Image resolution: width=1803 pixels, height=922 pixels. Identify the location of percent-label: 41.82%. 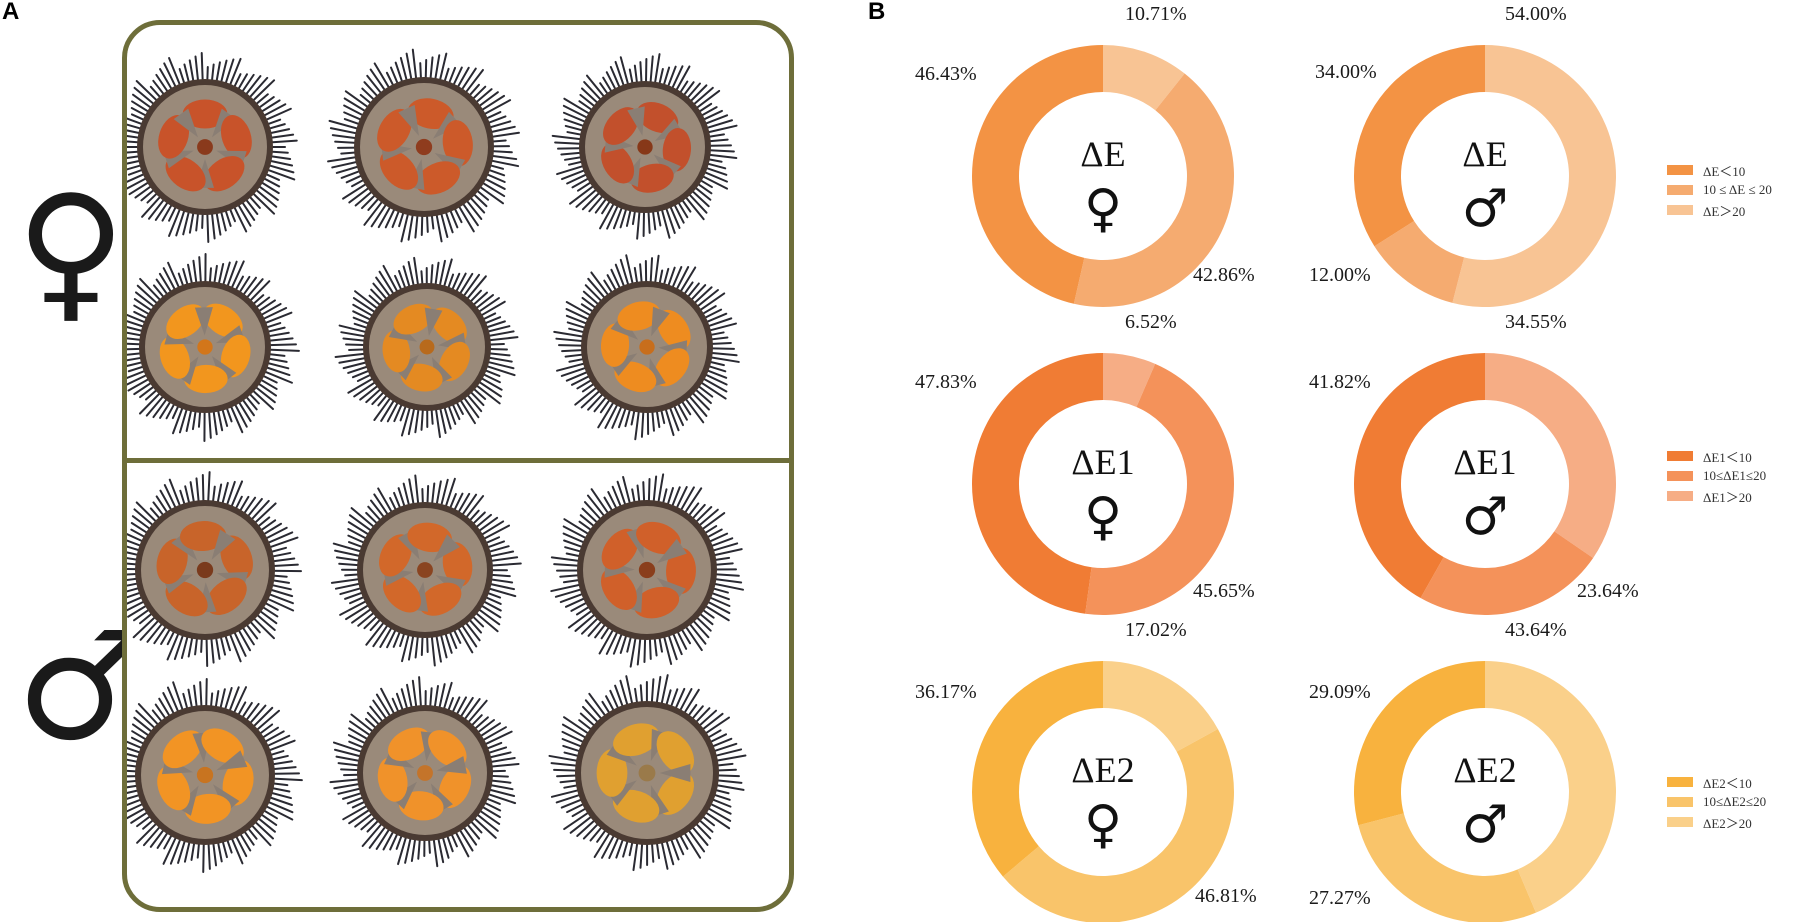
(1340, 382).